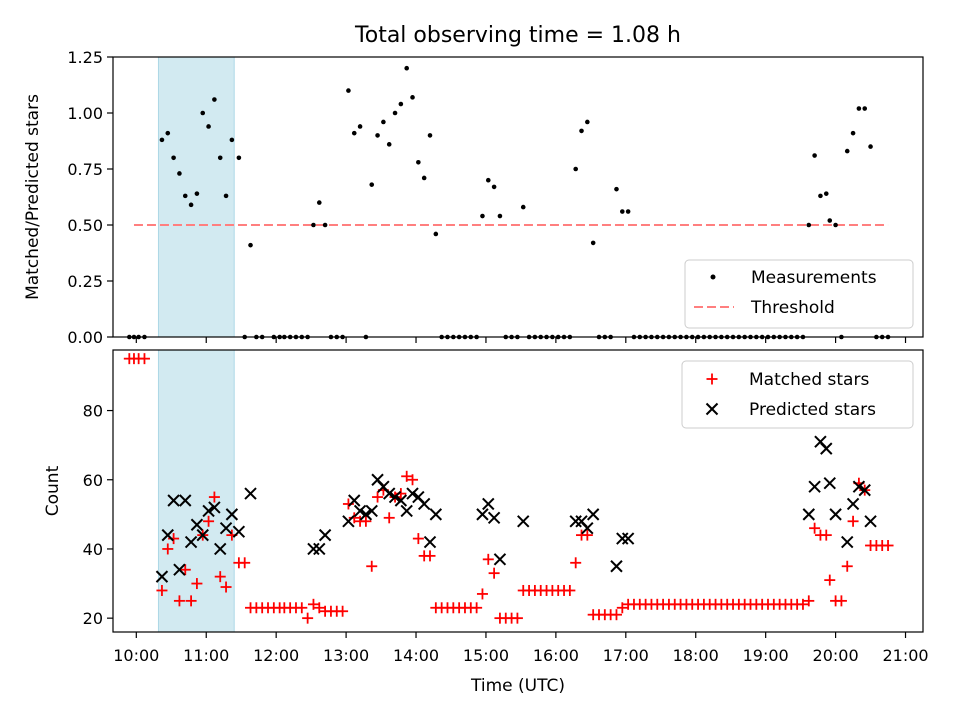  Describe the element at coordinates (517, 686) in the screenshot. I see `x-axis-label: Time (UTC)` at that location.